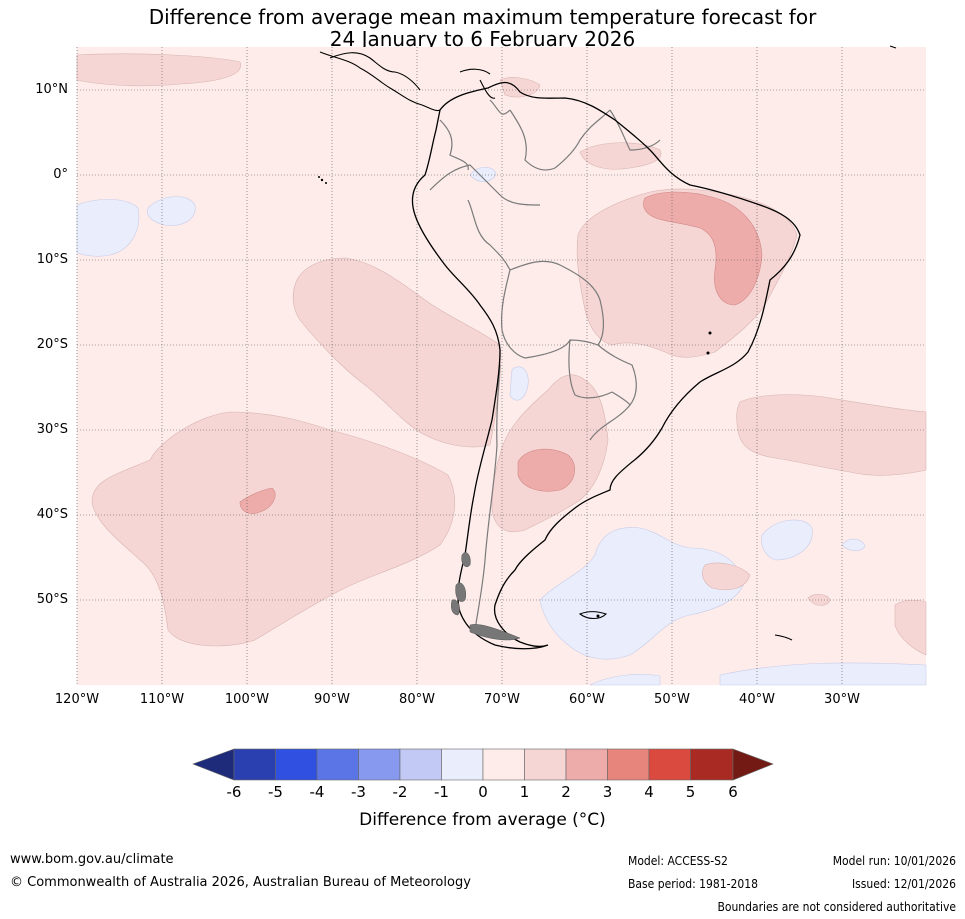  What do you see at coordinates (77, 699) in the screenshot?
I see `lon-label-120w: 120°W` at bounding box center [77, 699].